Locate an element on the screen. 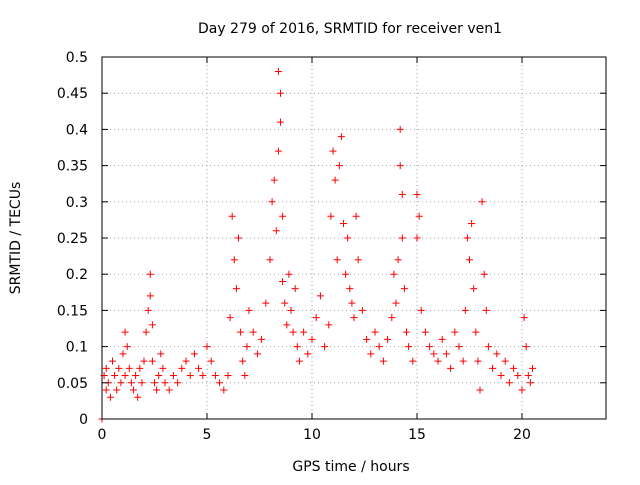 Image resolution: width=640 pixels, height=485 pixels. x-axis-label: GPS time / hours is located at coordinates (350, 467).